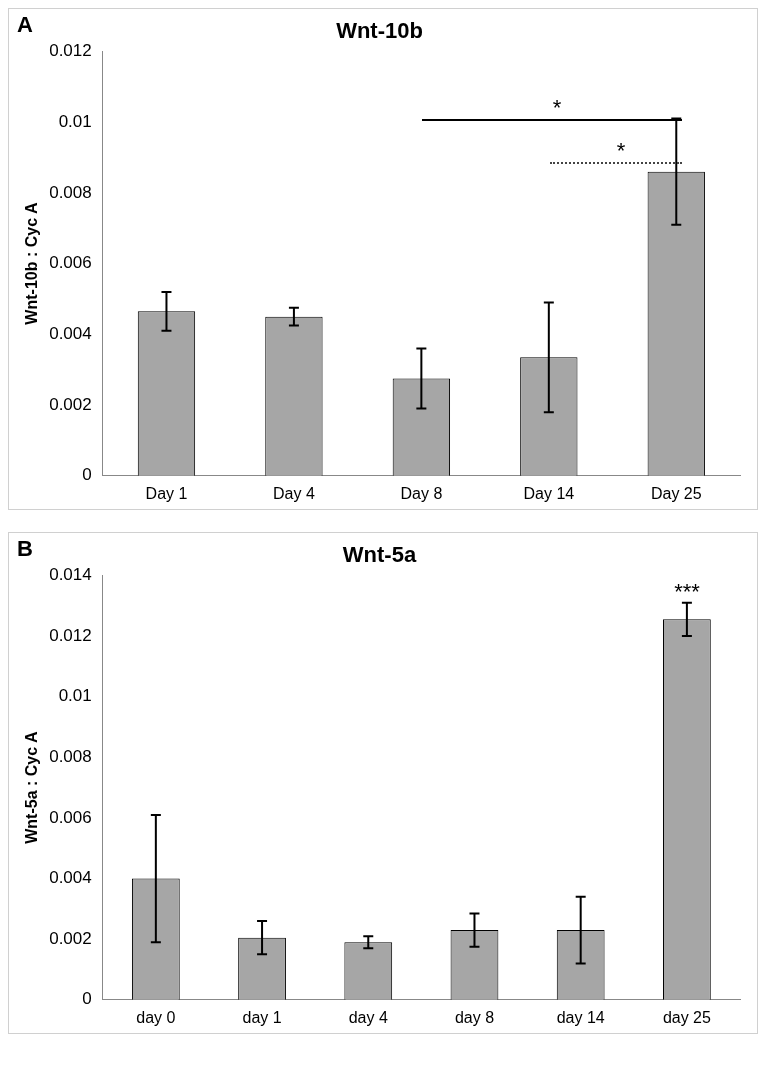  Describe the element at coordinates (379, 555) in the screenshot. I see `chart-title: Wnt-5a` at that location.